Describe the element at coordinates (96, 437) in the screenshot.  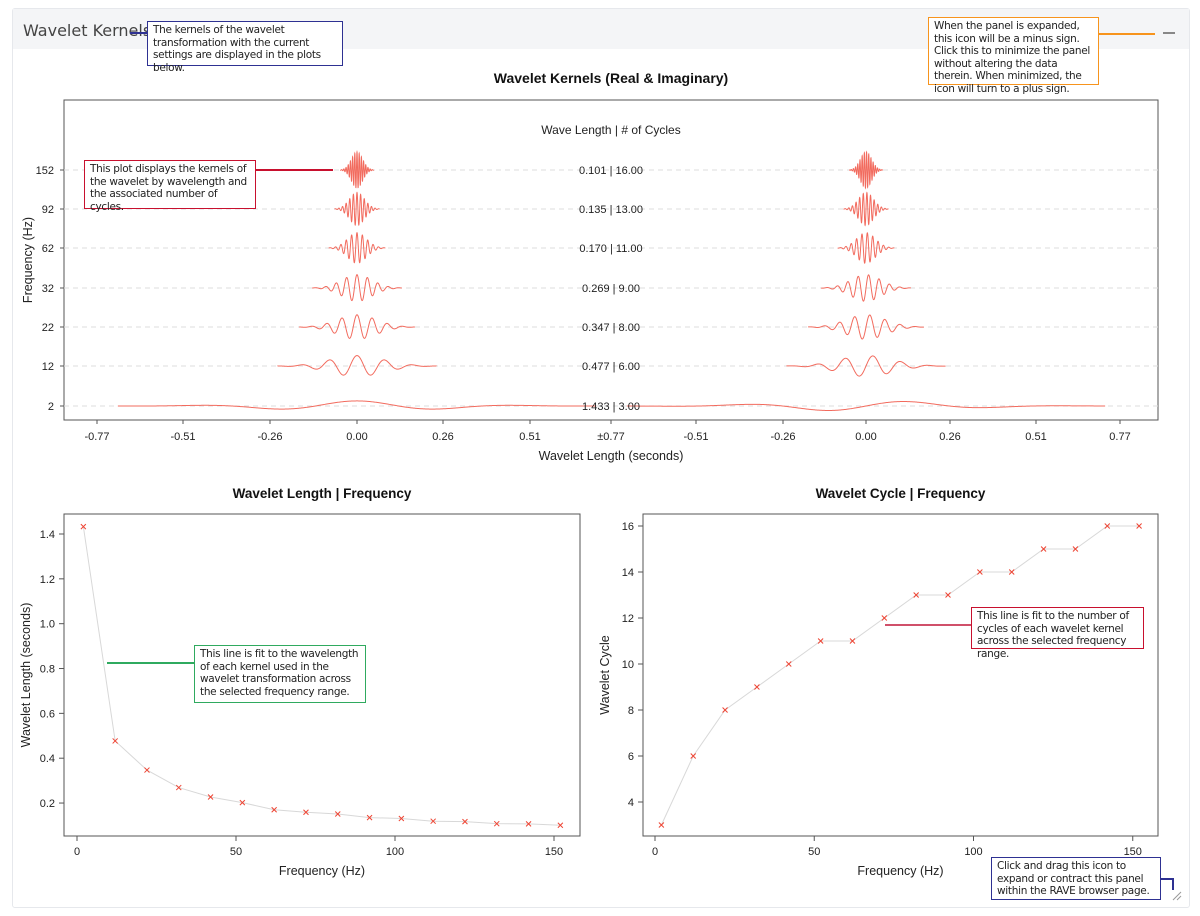
I see `x-tick-label: -0.77` at that location.